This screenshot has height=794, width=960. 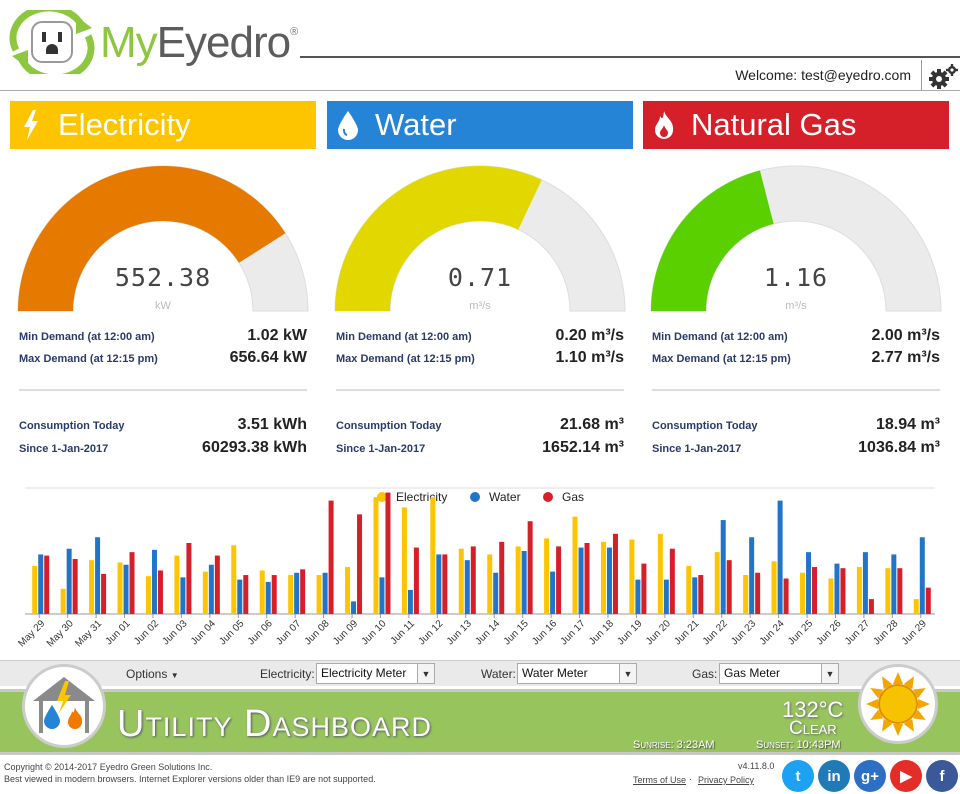 I want to click on twitter-icon: t, so click(x=798, y=776).